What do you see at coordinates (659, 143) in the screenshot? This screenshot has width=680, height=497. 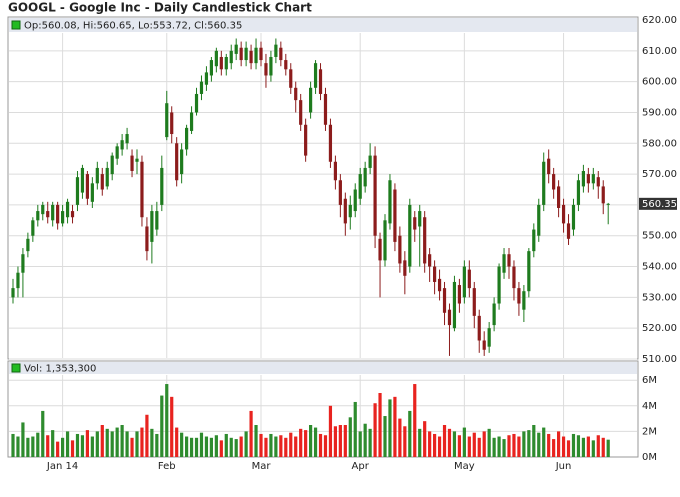 I see `y-tick-label: 580.00` at bounding box center [659, 143].